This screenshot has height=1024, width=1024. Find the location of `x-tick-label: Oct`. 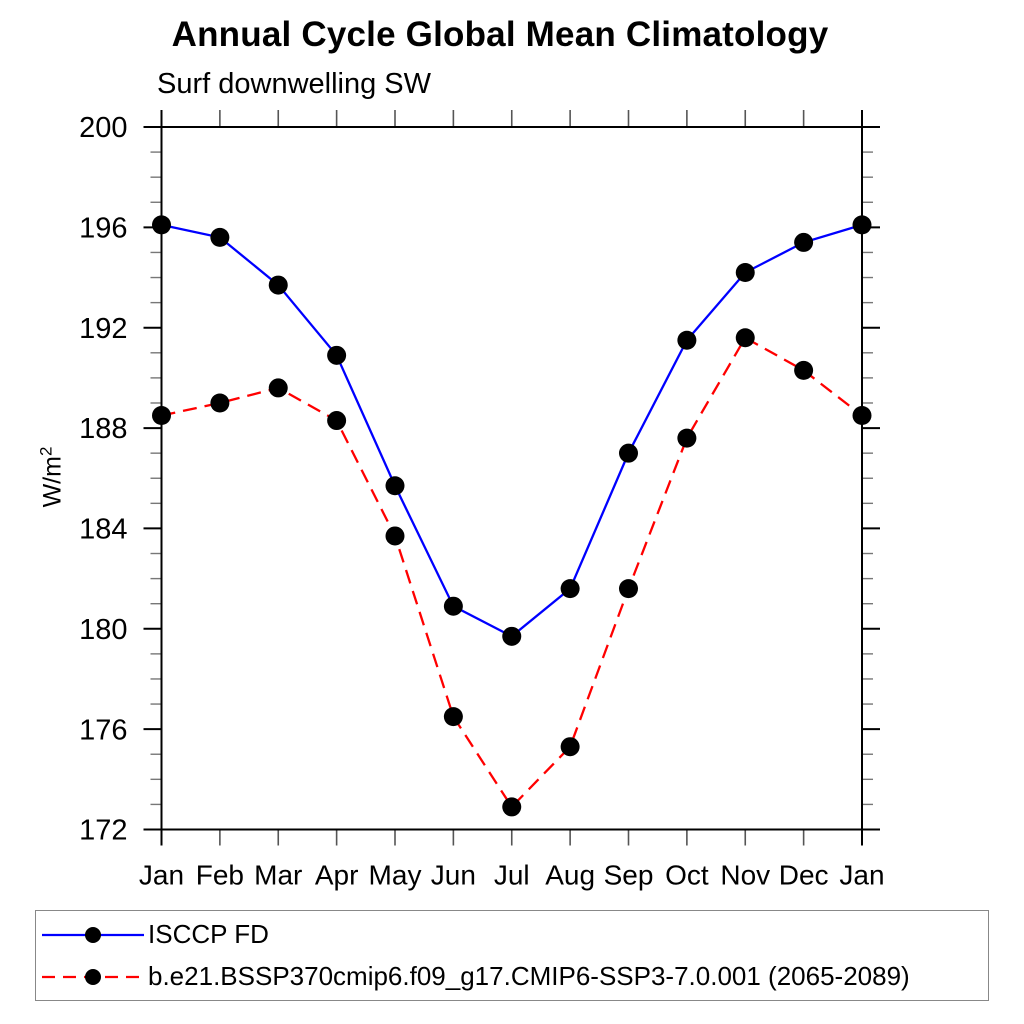

x-tick-label: Oct is located at coordinates (687, 874).